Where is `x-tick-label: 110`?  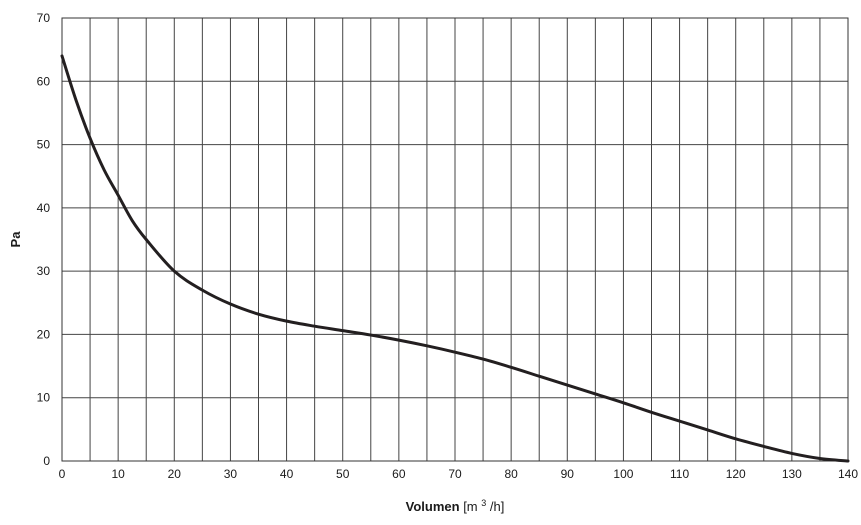
x-tick-label: 110 is located at coordinates (679, 474).